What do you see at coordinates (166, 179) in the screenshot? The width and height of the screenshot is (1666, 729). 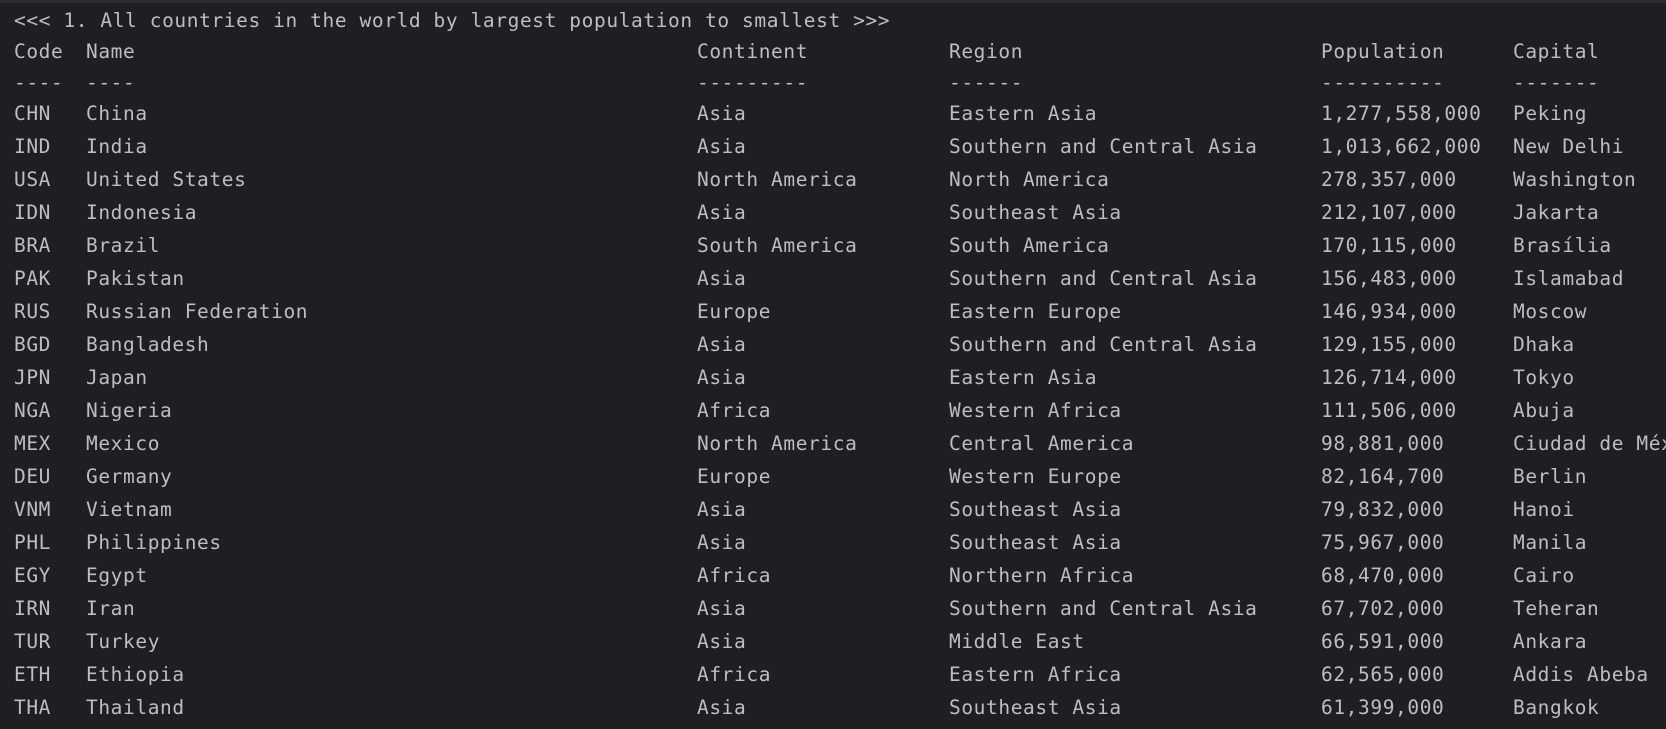 I see `cell-name: United States` at bounding box center [166, 179].